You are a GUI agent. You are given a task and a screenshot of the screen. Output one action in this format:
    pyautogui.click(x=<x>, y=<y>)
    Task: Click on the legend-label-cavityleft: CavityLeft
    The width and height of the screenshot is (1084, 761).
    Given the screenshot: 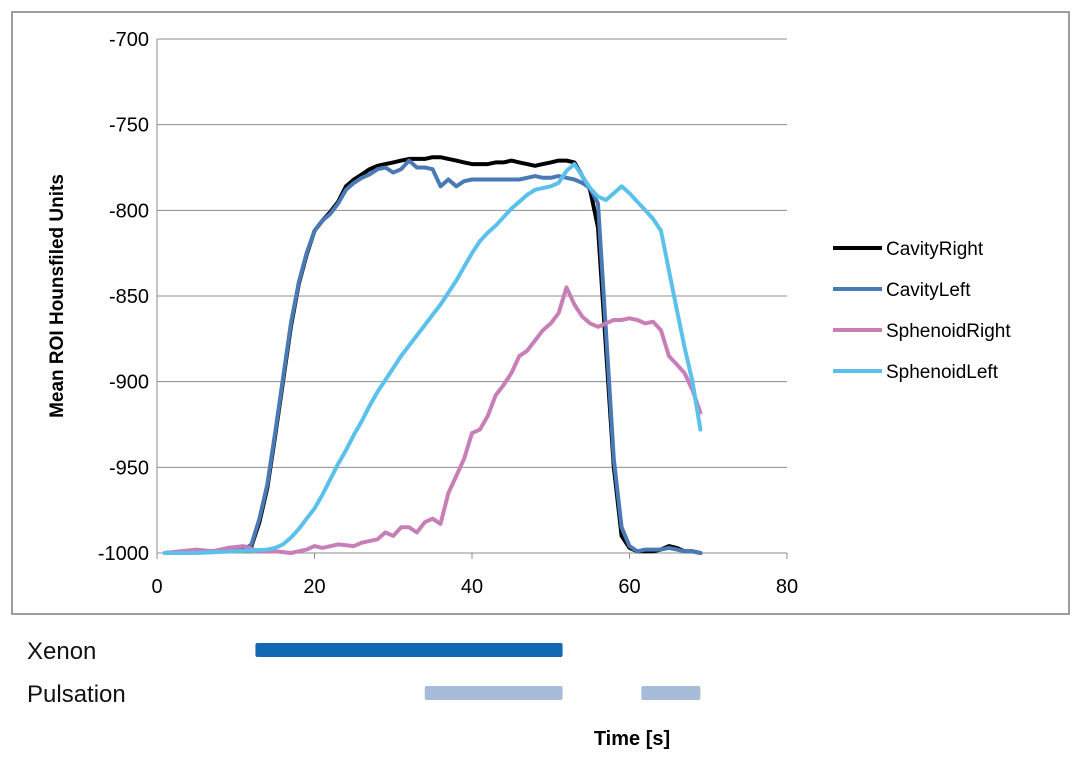 What is the action you would take?
    pyautogui.click(x=928, y=290)
    